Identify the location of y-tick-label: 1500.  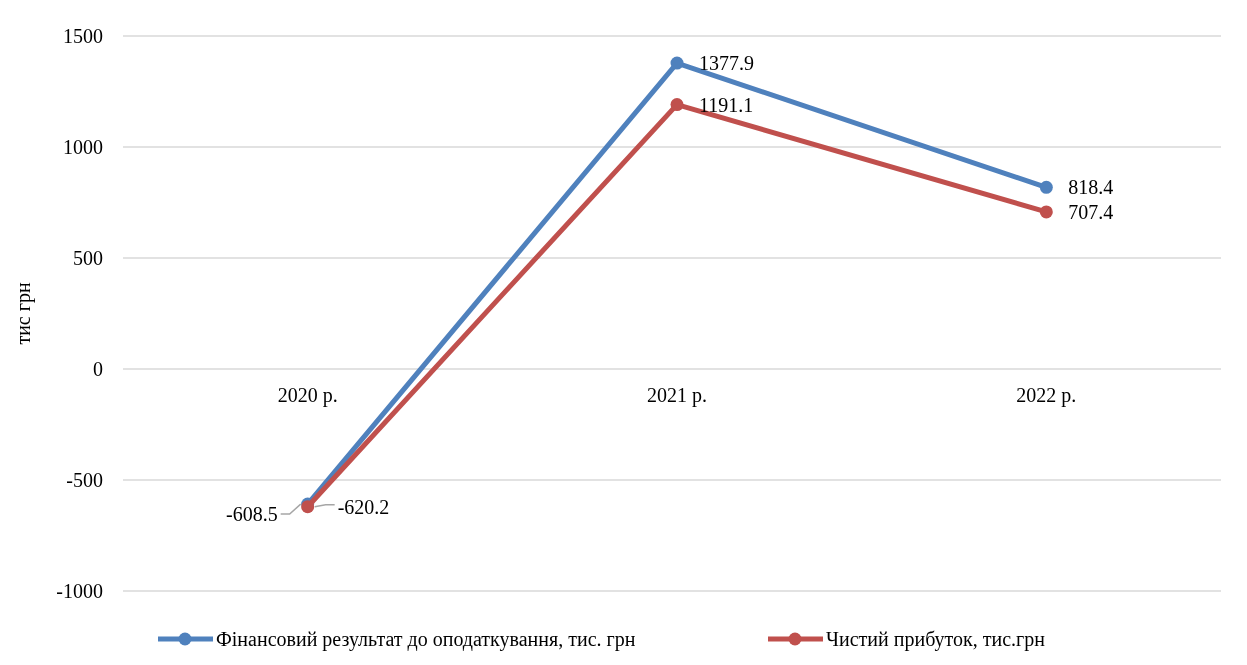
(83, 36).